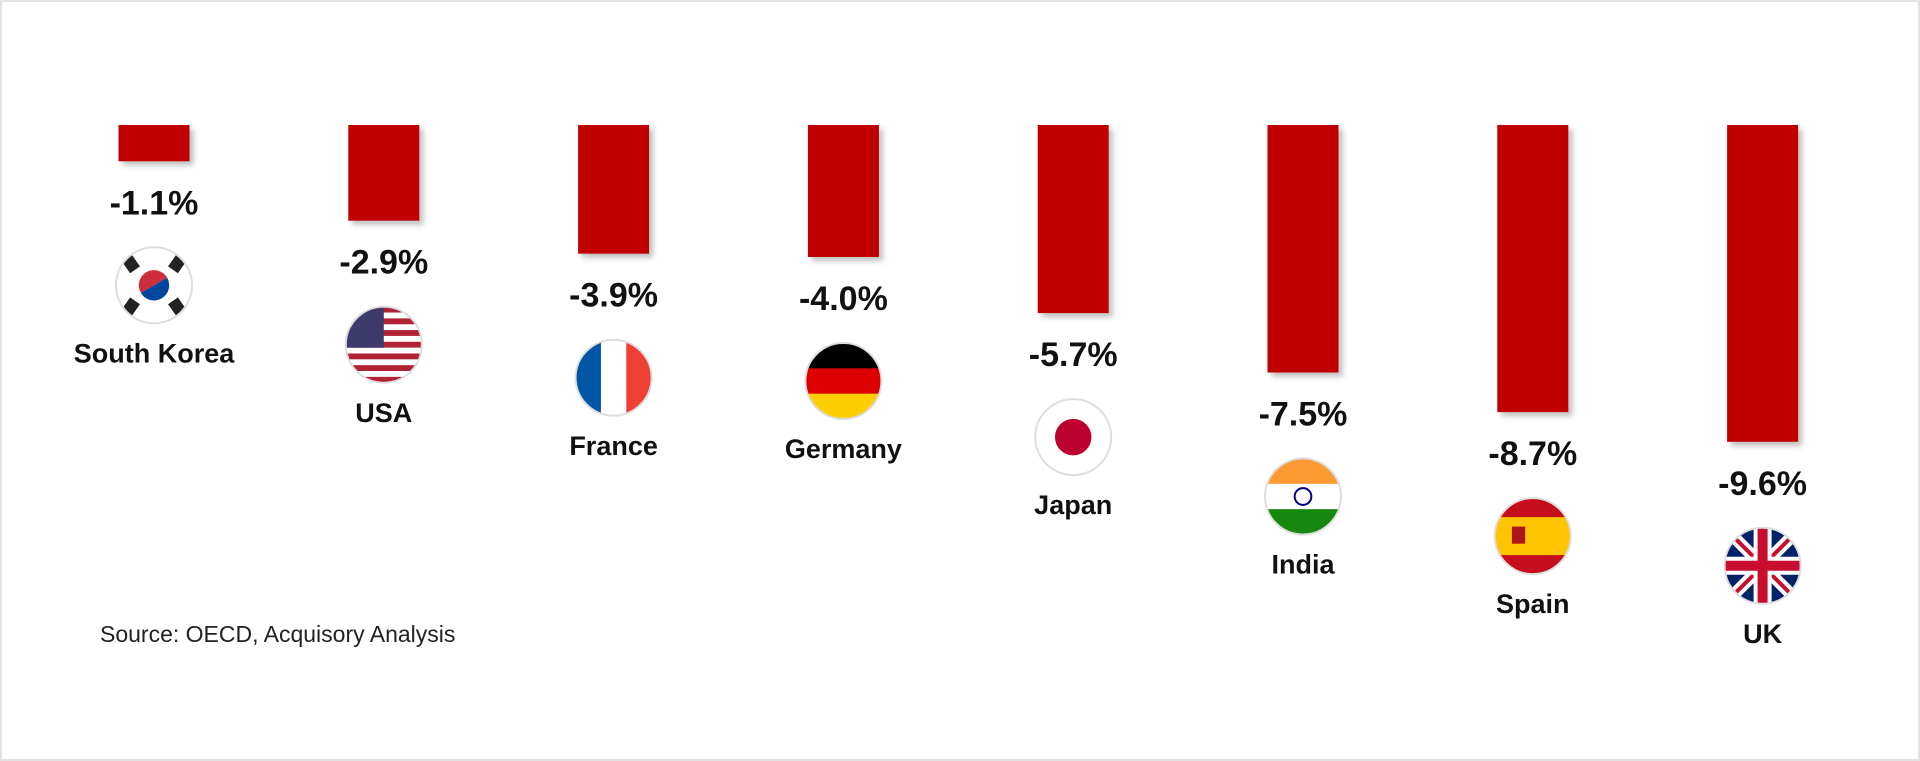 The width and height of the screenshot is (1920, 761). I want to click on value-label: -8.7%, so click(1532, 454).